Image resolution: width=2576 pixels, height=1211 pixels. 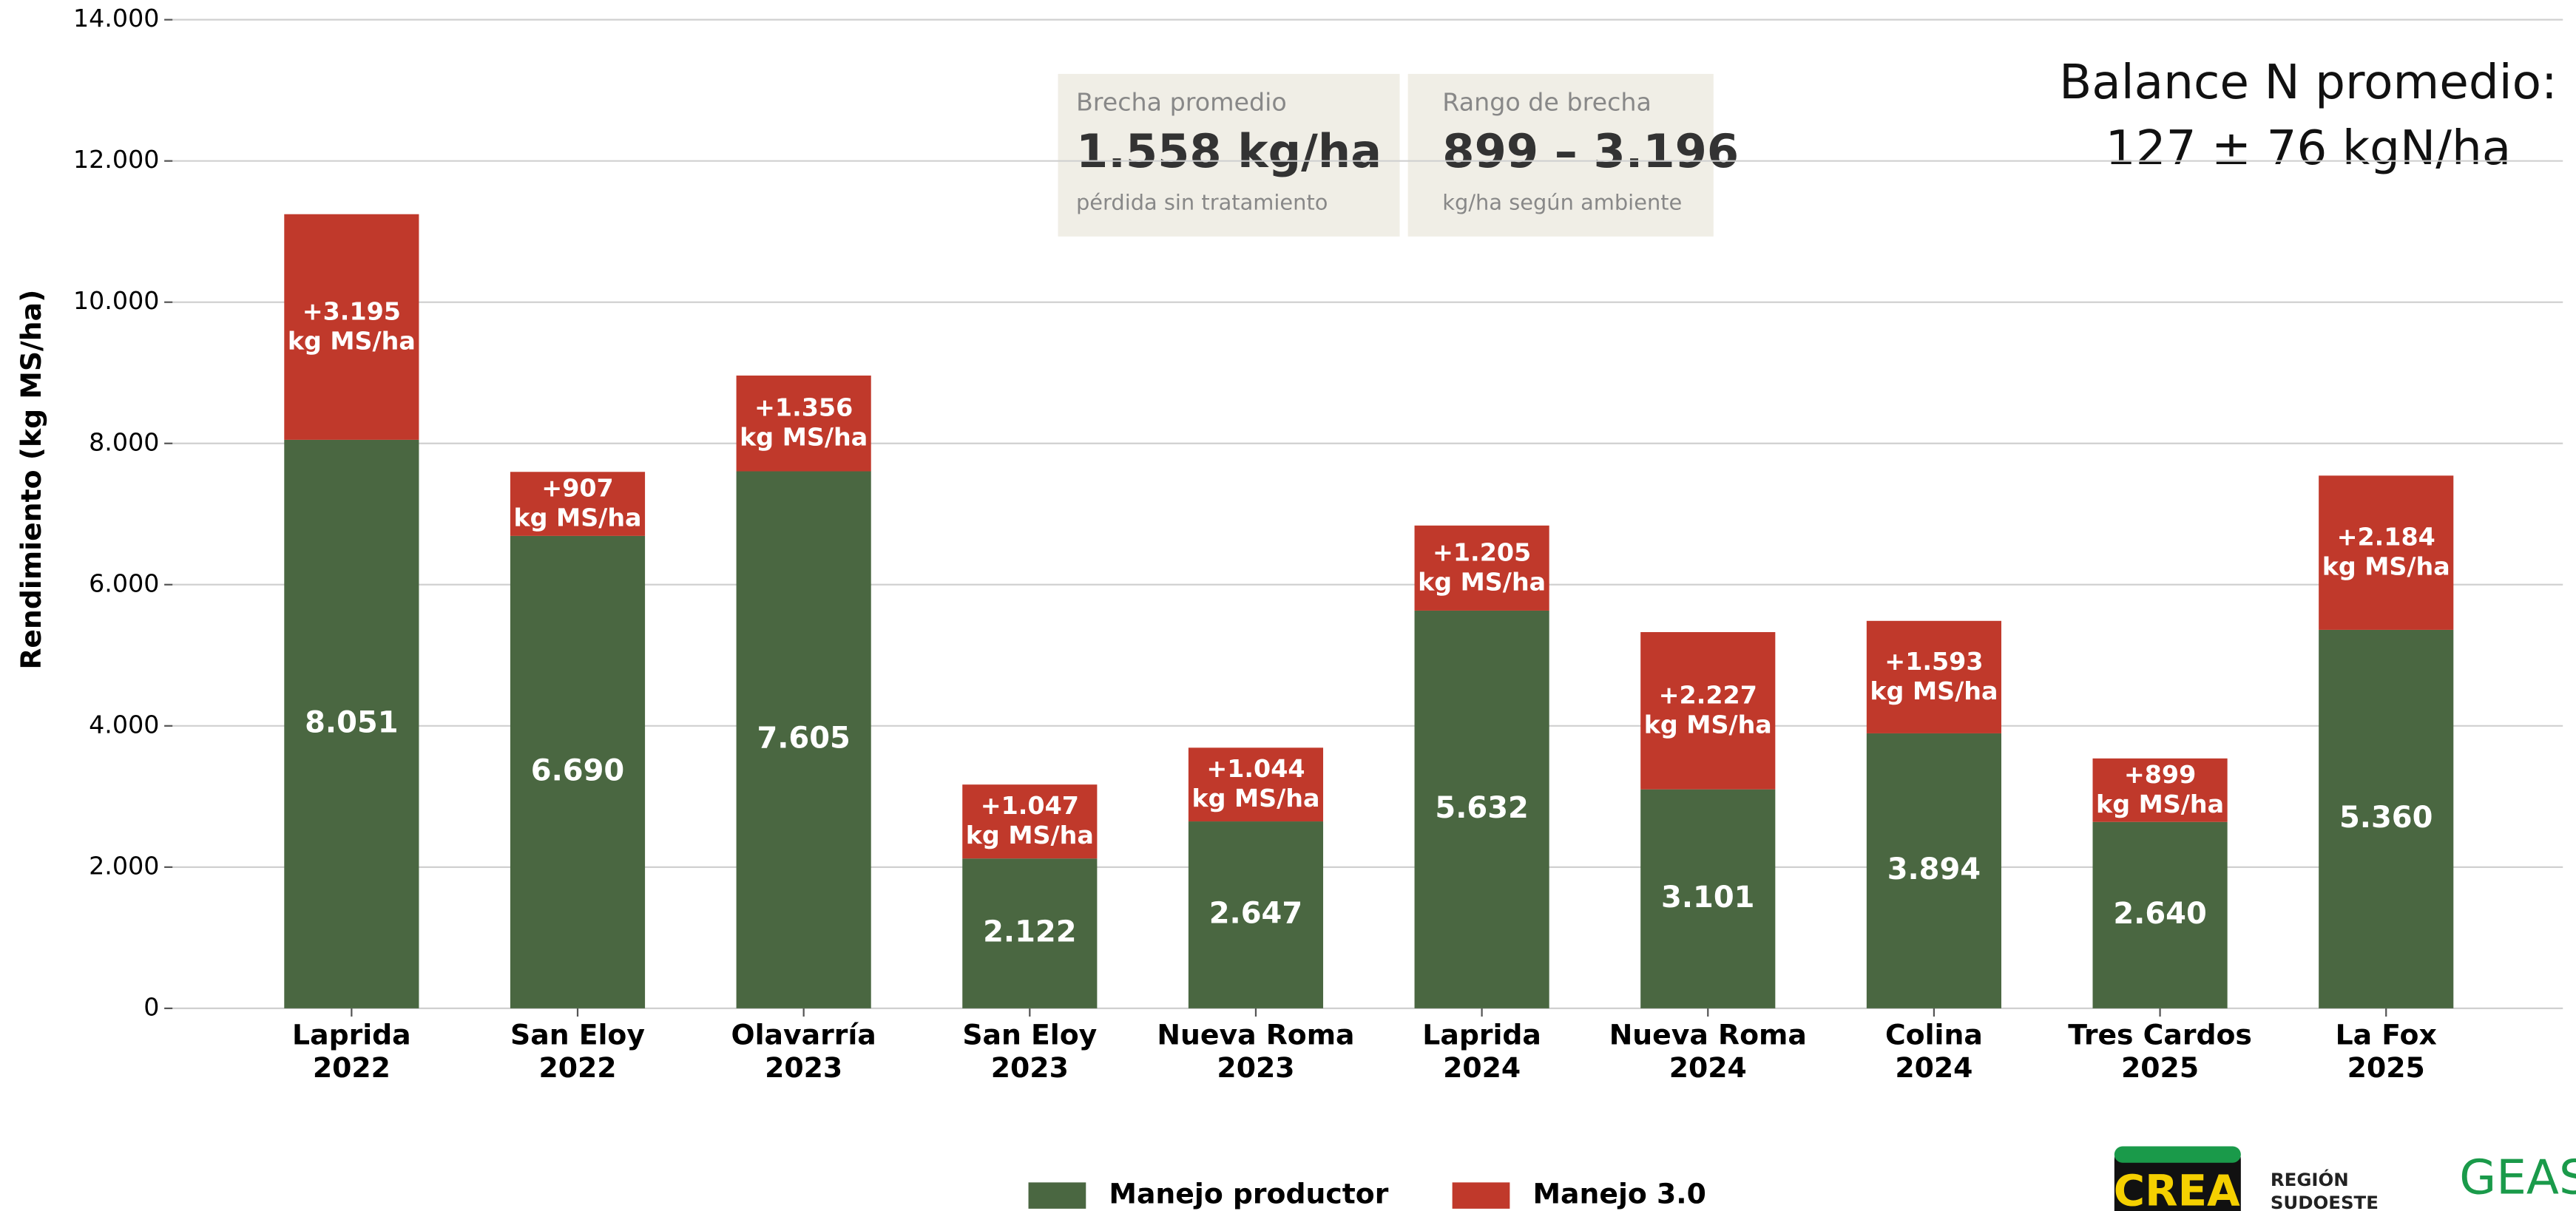 What do you see at coordinates (151, 1007) in the screenshot?
I see `y-tick-label: 0` at bounding box center [151, 1007].